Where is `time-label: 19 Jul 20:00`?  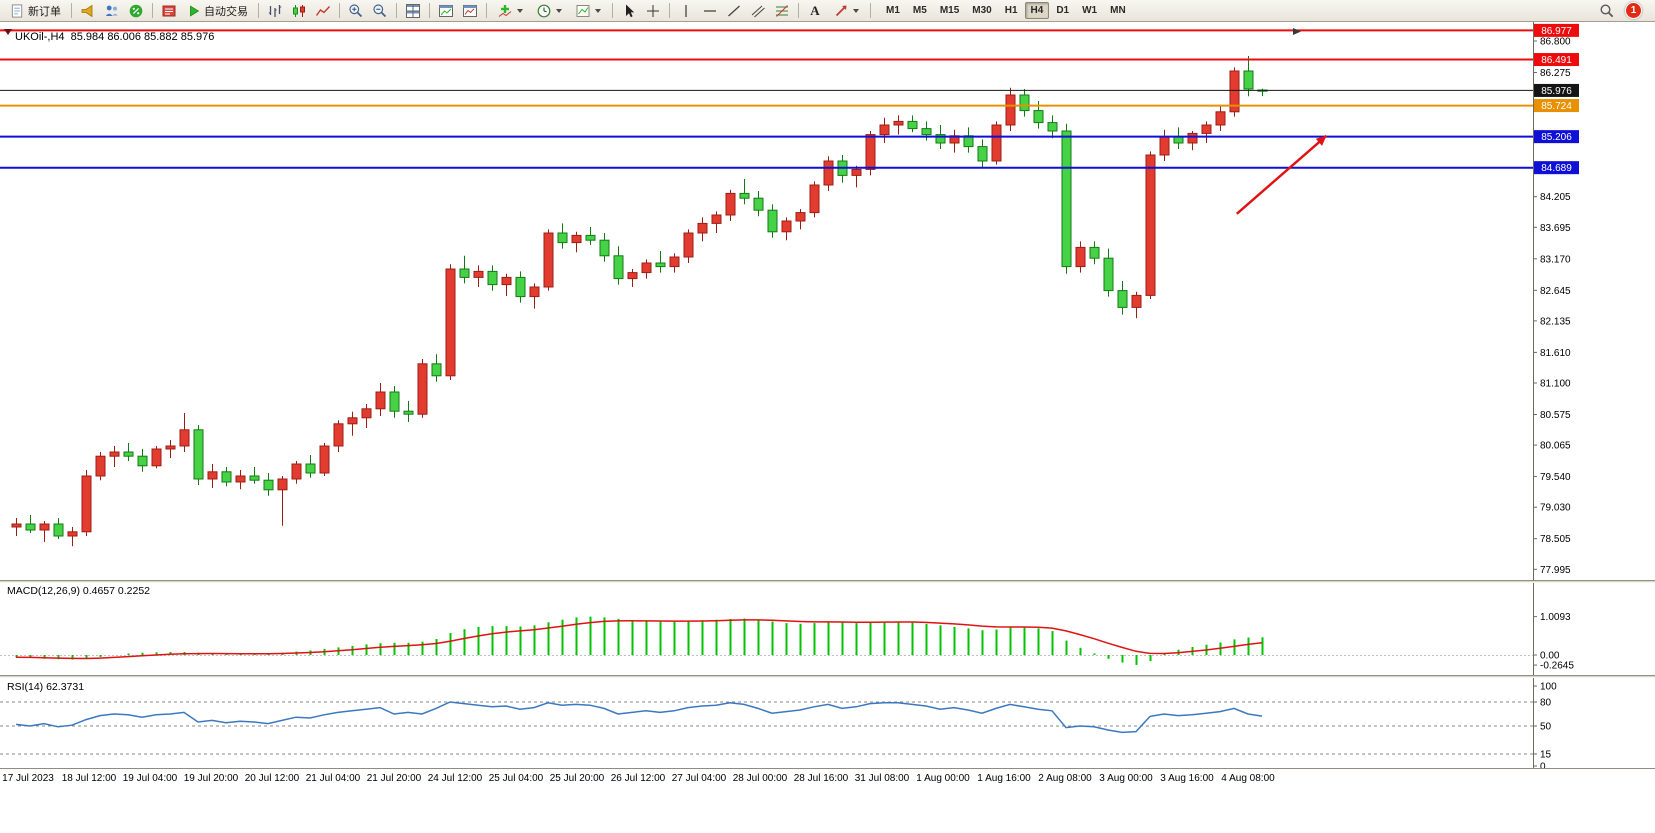 time-label: 19 Jul 20:00 is located at coordinates (211, 778).